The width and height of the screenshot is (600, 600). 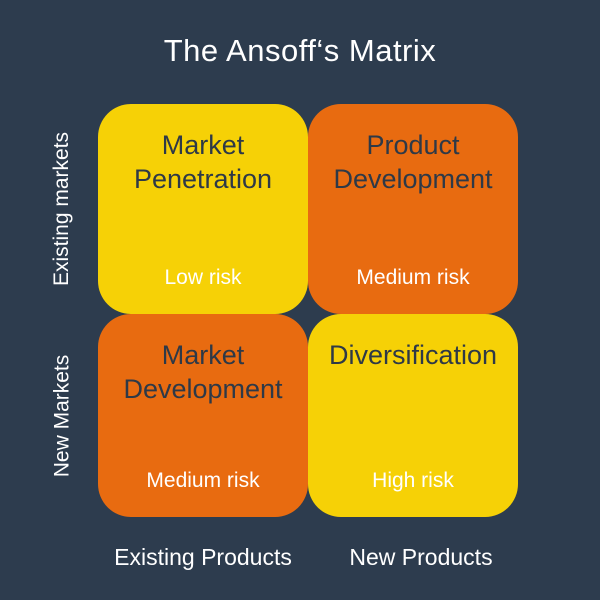 What do you see at coordinates (203, 415) in the screenshot?
I see `quadrant-market-development: Market Development Medium risk` at bounding box center [203, 415].